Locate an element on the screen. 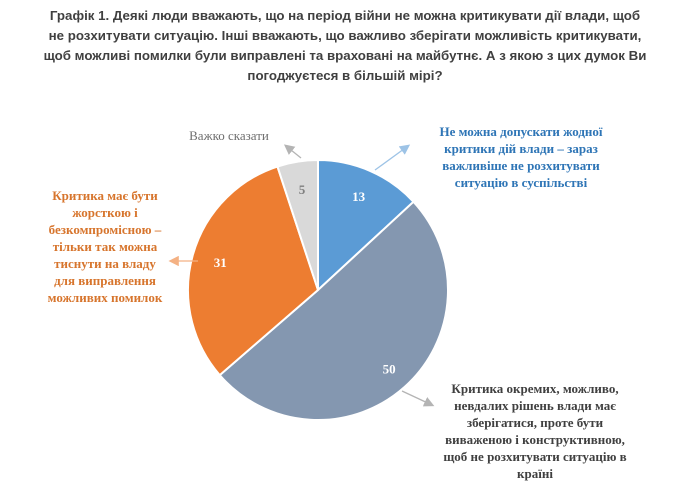 Image resolution: width=690 pixels, height=489 pixels. annotation-line: Критика окремих, можливо, is located at coordinates (535, 388).